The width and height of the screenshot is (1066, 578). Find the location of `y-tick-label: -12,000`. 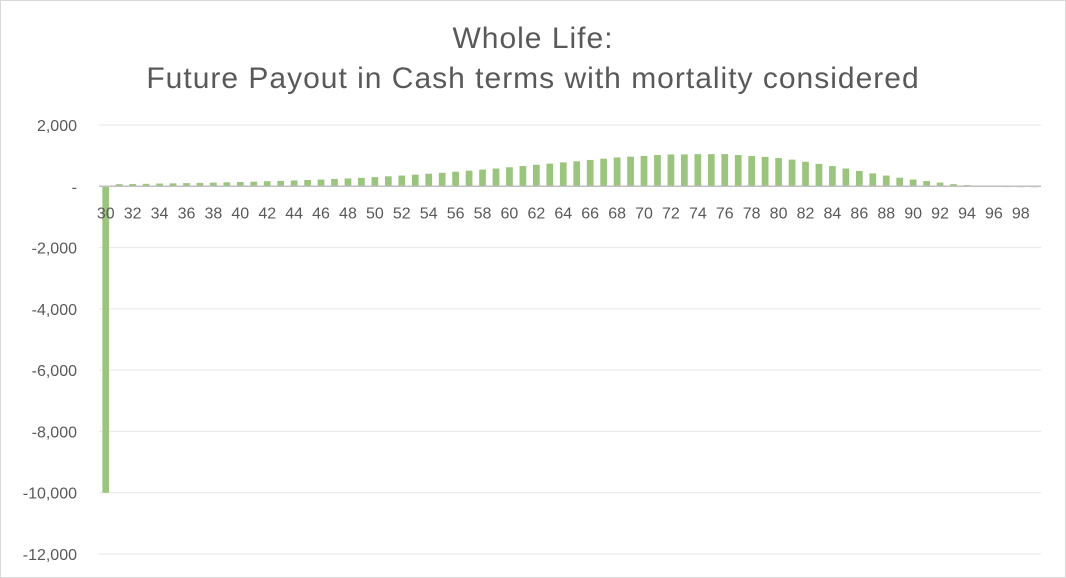

y-tick-label: -12,000 is located at coordinates (50, 555).